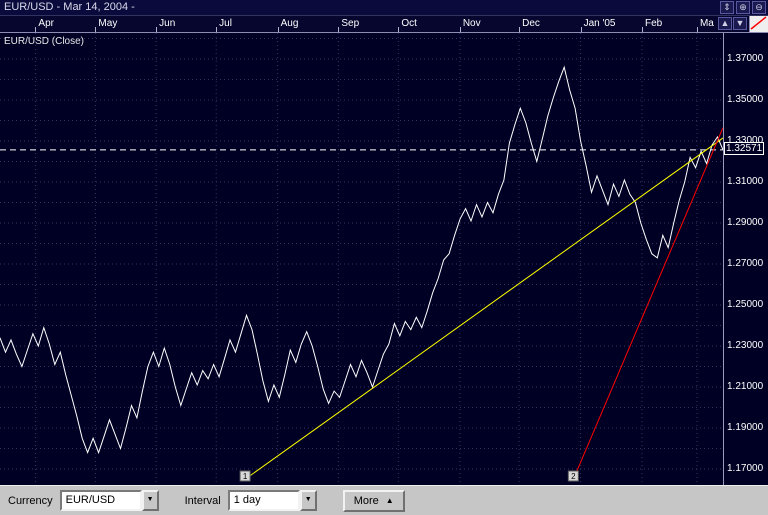 The image size is (768, 515). I want to click on interval-value: 1 day, so click(263, 500).